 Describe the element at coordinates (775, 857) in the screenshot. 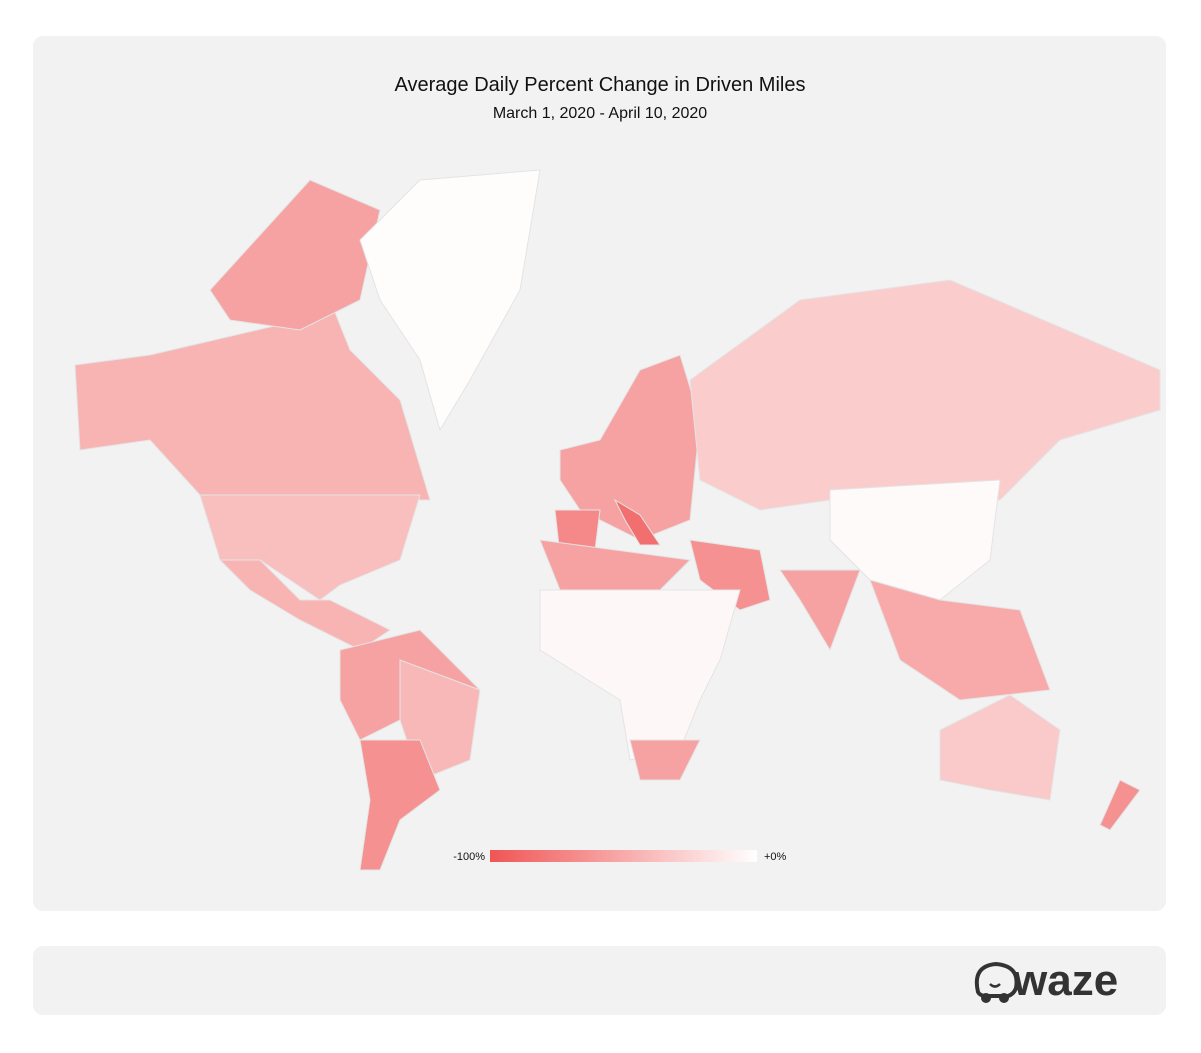

I see `legend-max-label: +0%` at that location.